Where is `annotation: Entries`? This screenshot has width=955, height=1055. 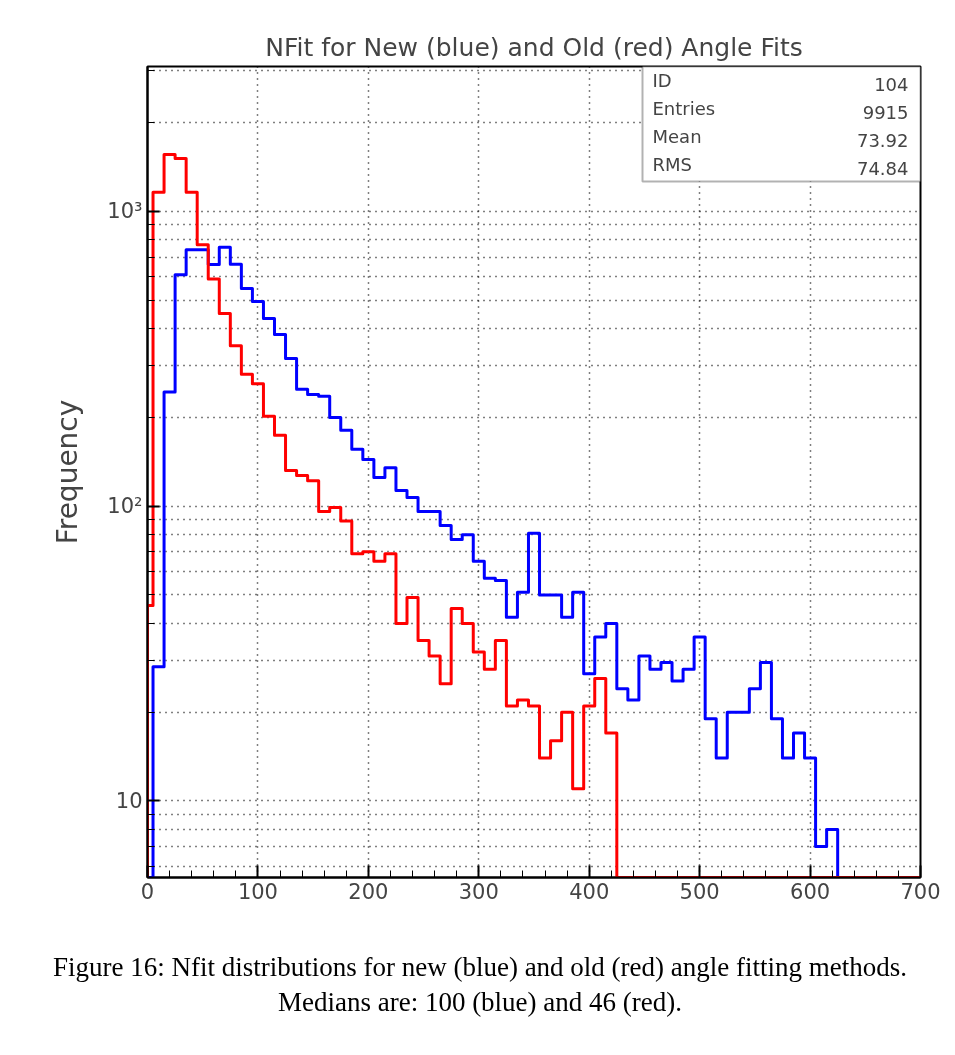
annotation: Entries is located at coordinates (684, 108).